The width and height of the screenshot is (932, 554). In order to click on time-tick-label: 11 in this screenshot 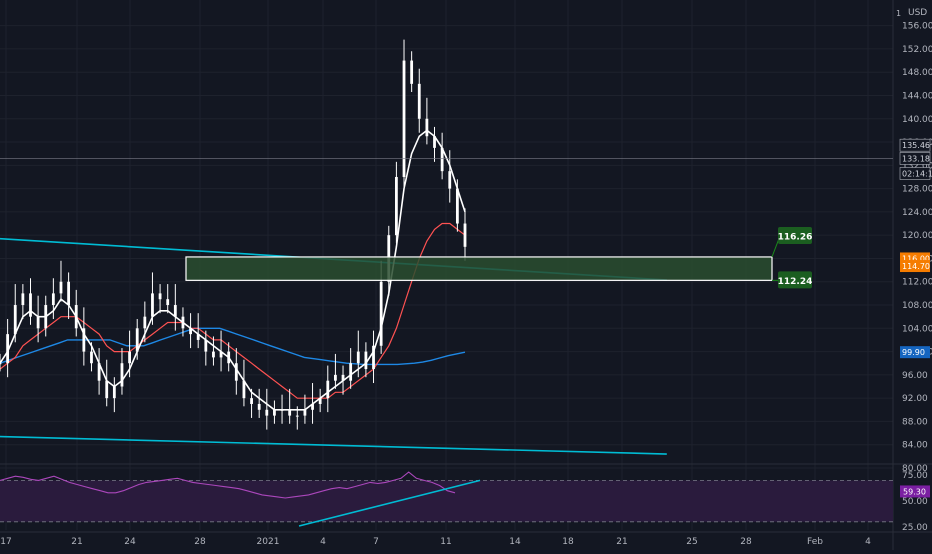, I will do `click(445, 542)`.